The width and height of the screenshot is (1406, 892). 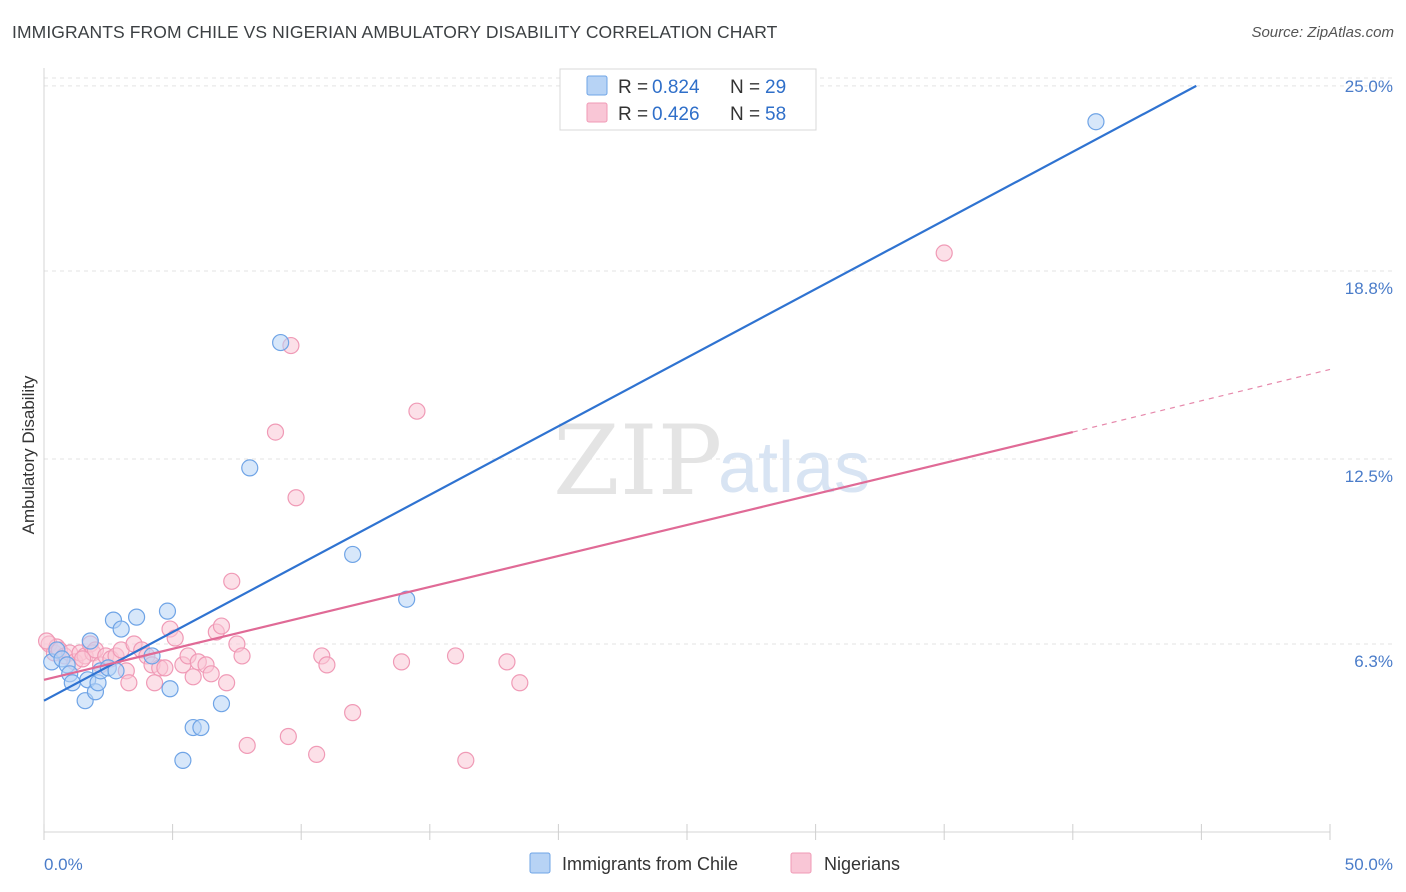 I want to click on stats-legend: R = 0.824 N = 29 R = 0.426 N = 58, so click(x=688, y=99).